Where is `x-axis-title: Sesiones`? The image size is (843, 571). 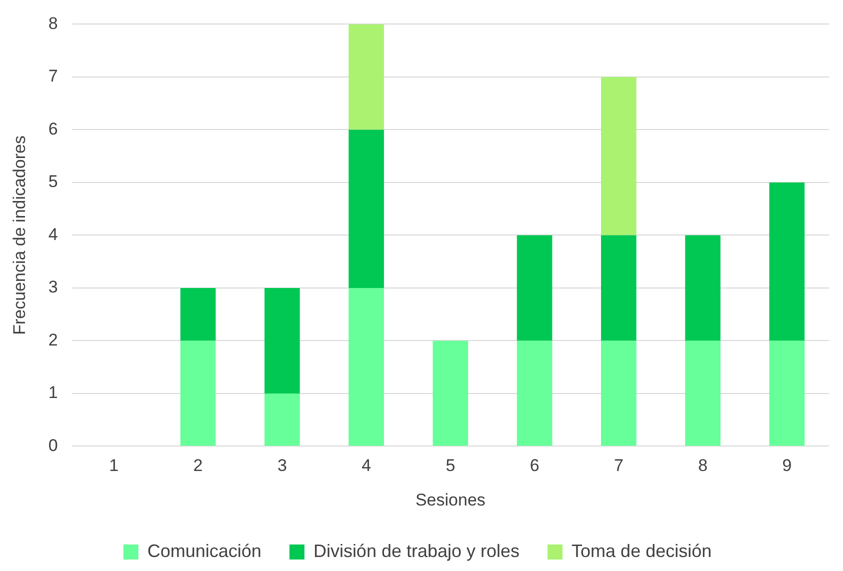 x-axis-title: Sesiones is located at coordinates (450, 500).